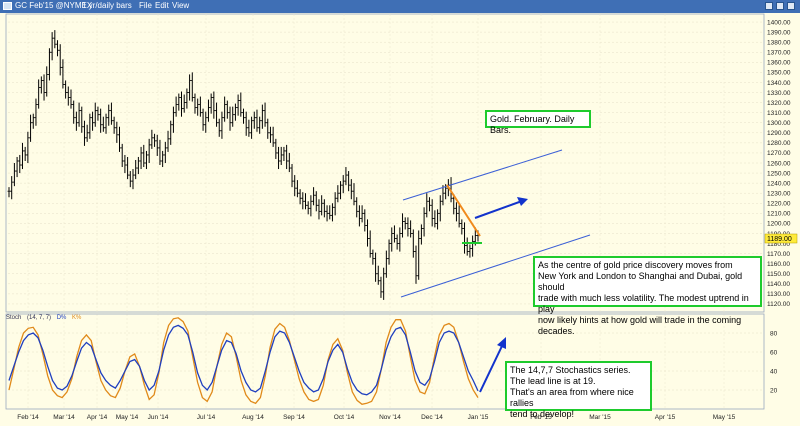 Image resolution: width=800 pixels, height=426 pixels. What do you see at coordinates (482, 175) in the screenshot?
I see `channel-upper-line` at bounding box center [482, 175].